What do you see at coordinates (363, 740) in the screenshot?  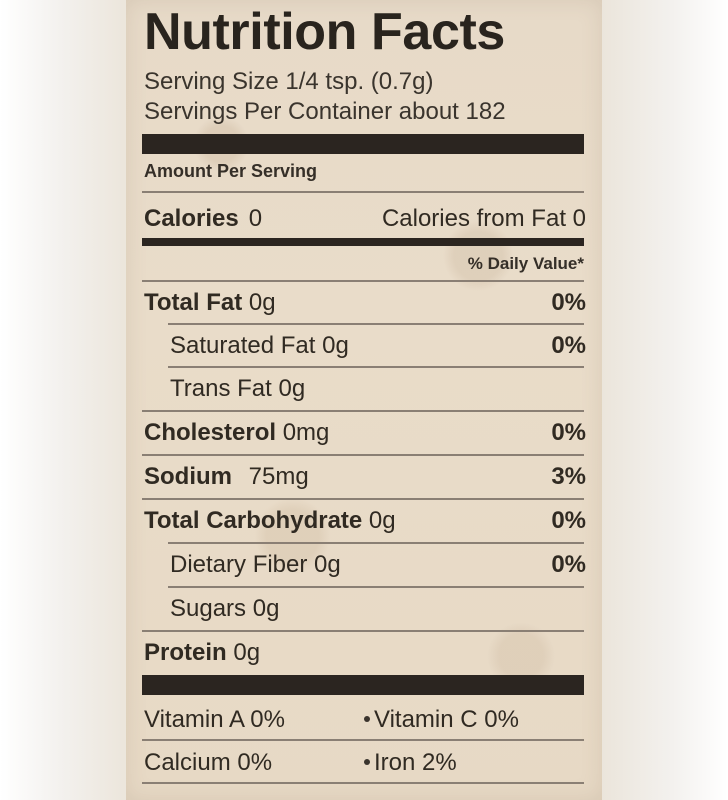 I see `vitamin-divider` at bounding box center [363, 740].